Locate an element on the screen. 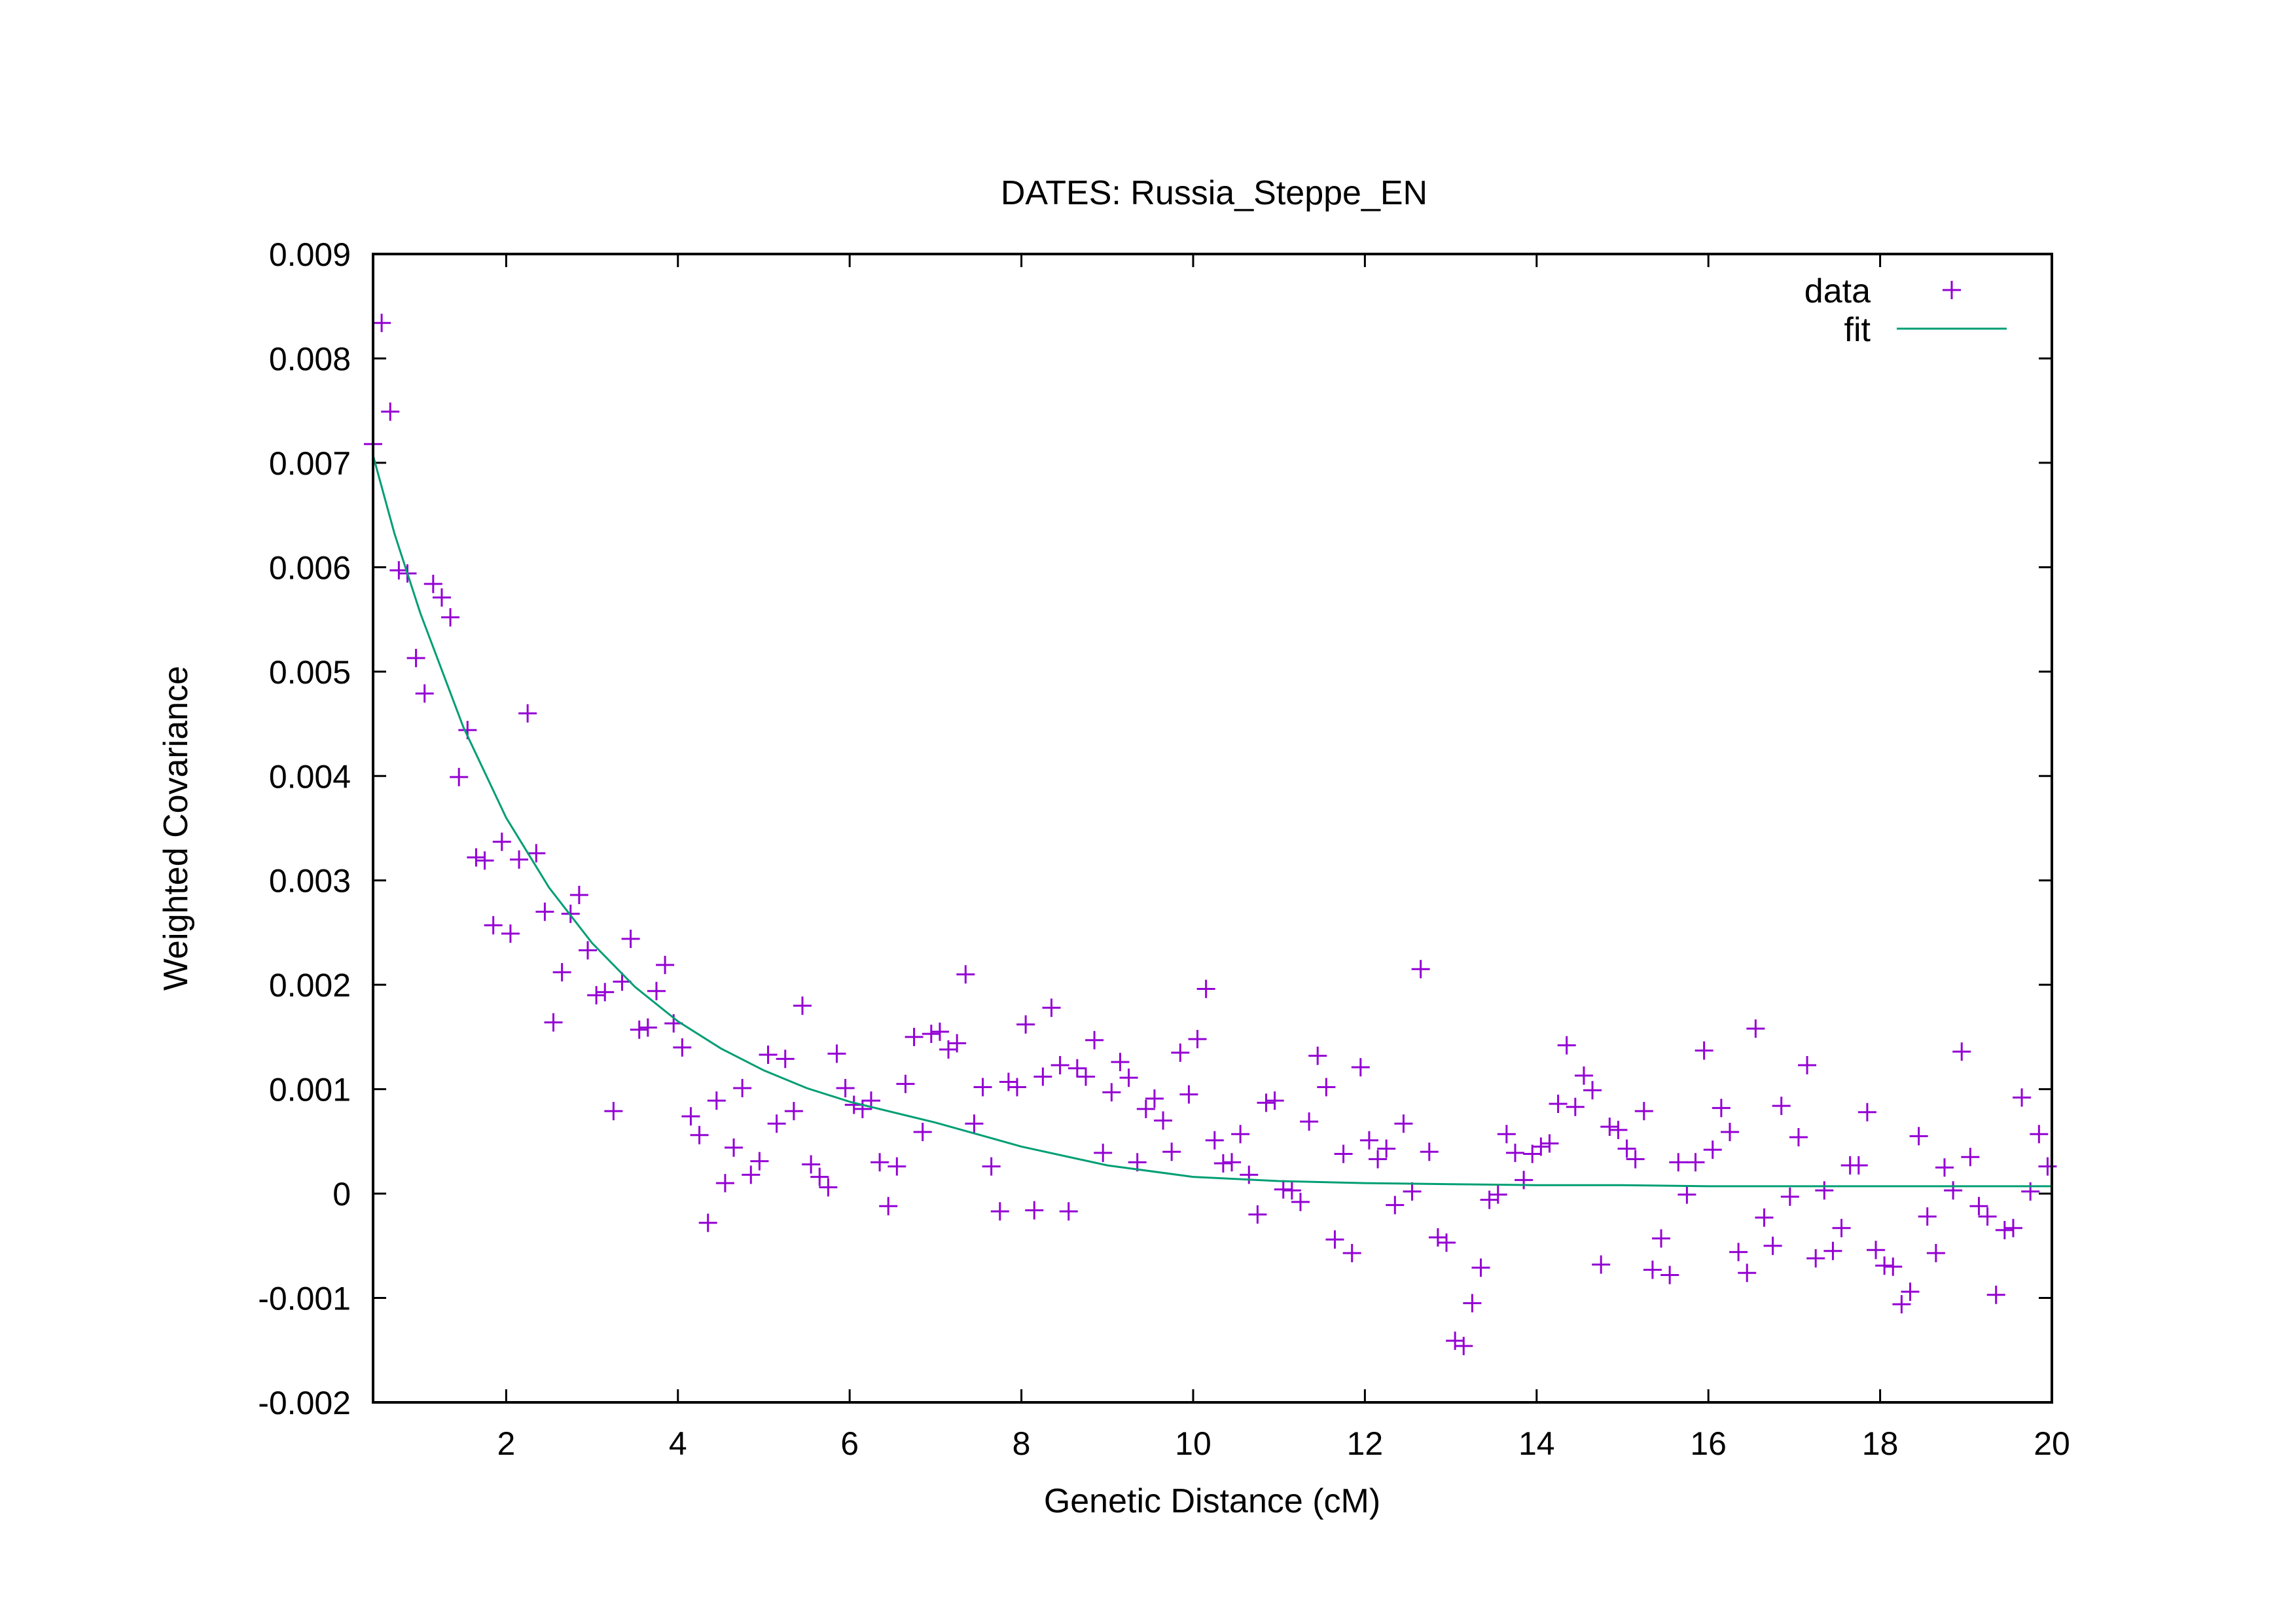 This screenshot has width=2296, height=1623. y-tick-label: 0 is located at coordinates (341, 1194).